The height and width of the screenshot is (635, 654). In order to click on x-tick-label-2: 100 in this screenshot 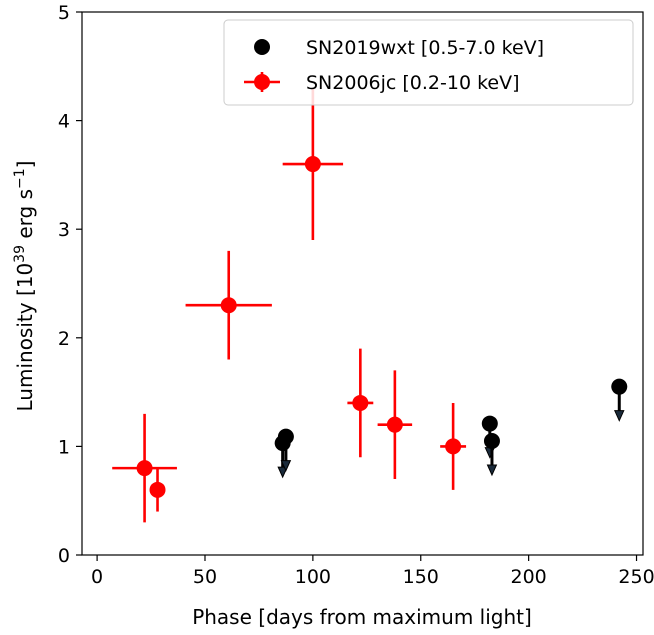, I will do `click(313, 577)`.